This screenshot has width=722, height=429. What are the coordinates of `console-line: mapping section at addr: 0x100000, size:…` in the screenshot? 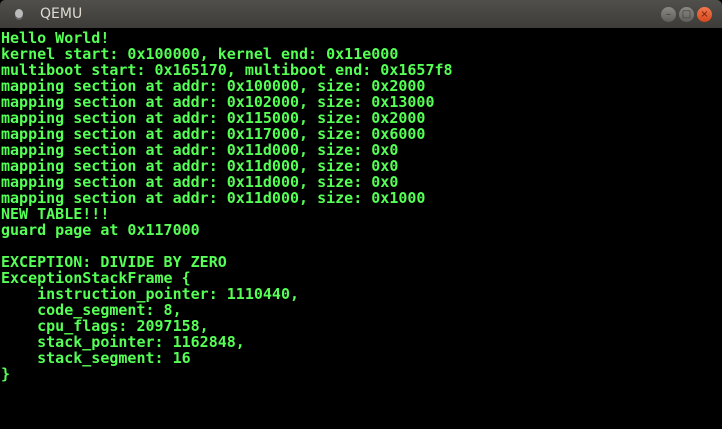 It's located at (213, 86).